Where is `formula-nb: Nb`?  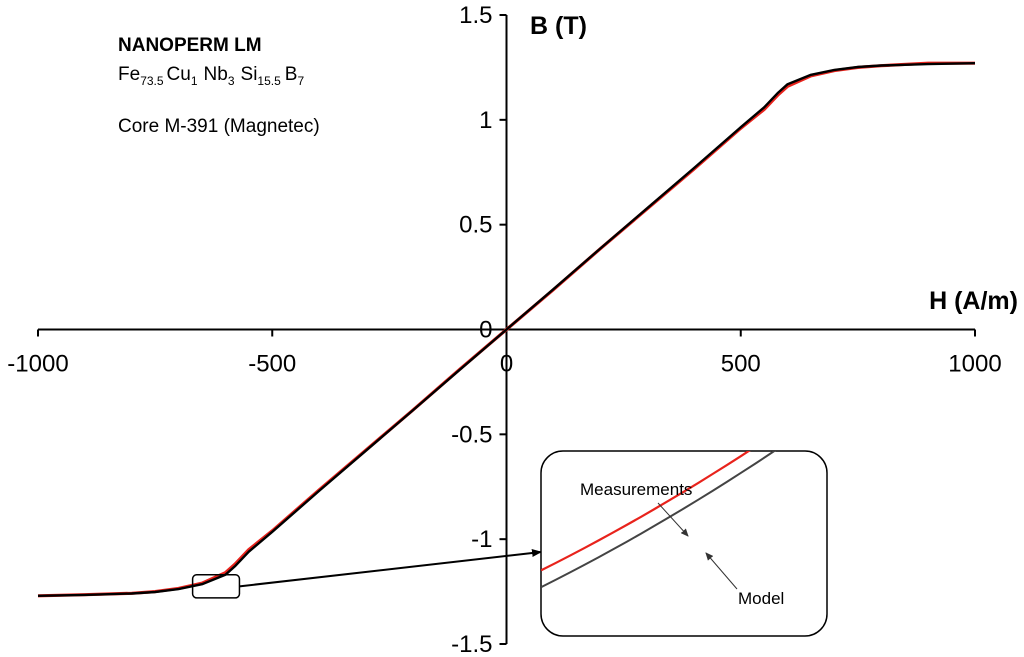 formula-nb: Nb is located at coordinates (216, 74).